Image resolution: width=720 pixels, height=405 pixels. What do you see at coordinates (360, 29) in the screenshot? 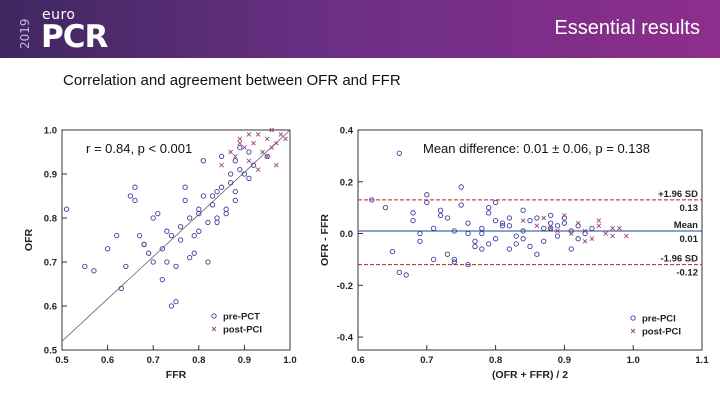
I see `header-banner: 2019 euro PCR Essential results` at bounding box center [360, 29].